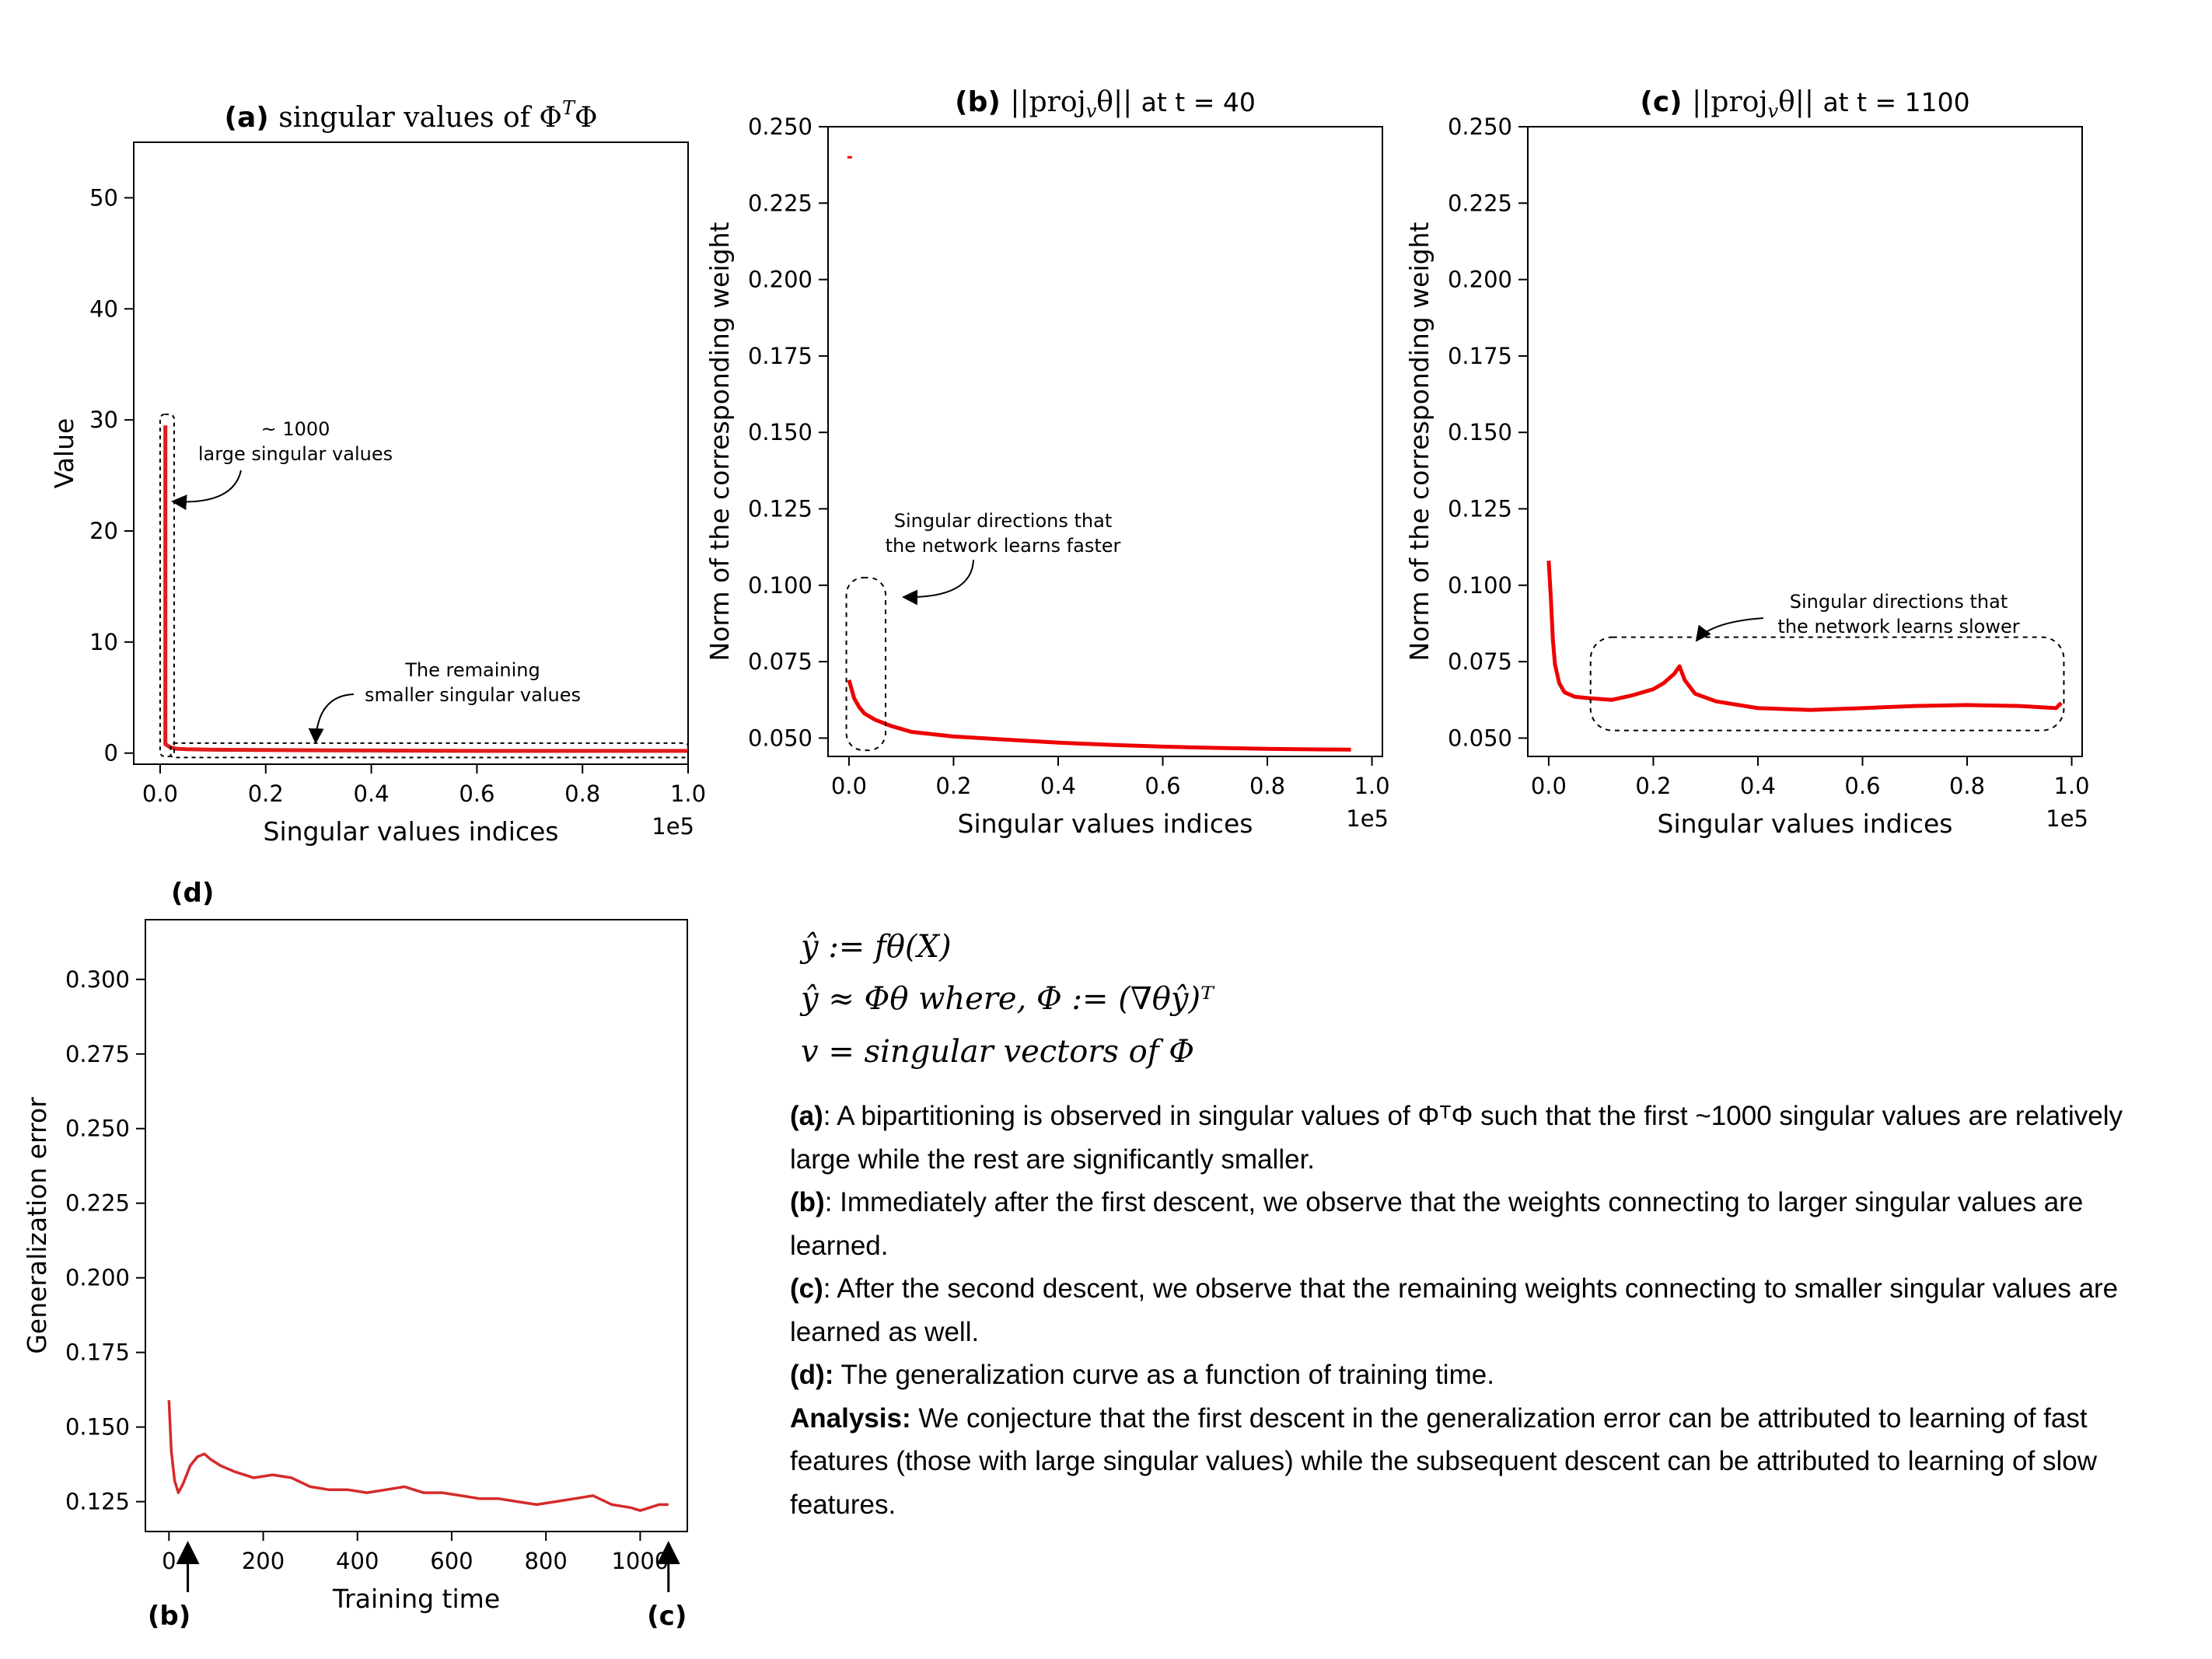 Image resolution: width=2212 pixels, height=1659 pixels. Describe the element at coordinates (569, 108) in the screenshot. I see `title-superscript: T` at that location.